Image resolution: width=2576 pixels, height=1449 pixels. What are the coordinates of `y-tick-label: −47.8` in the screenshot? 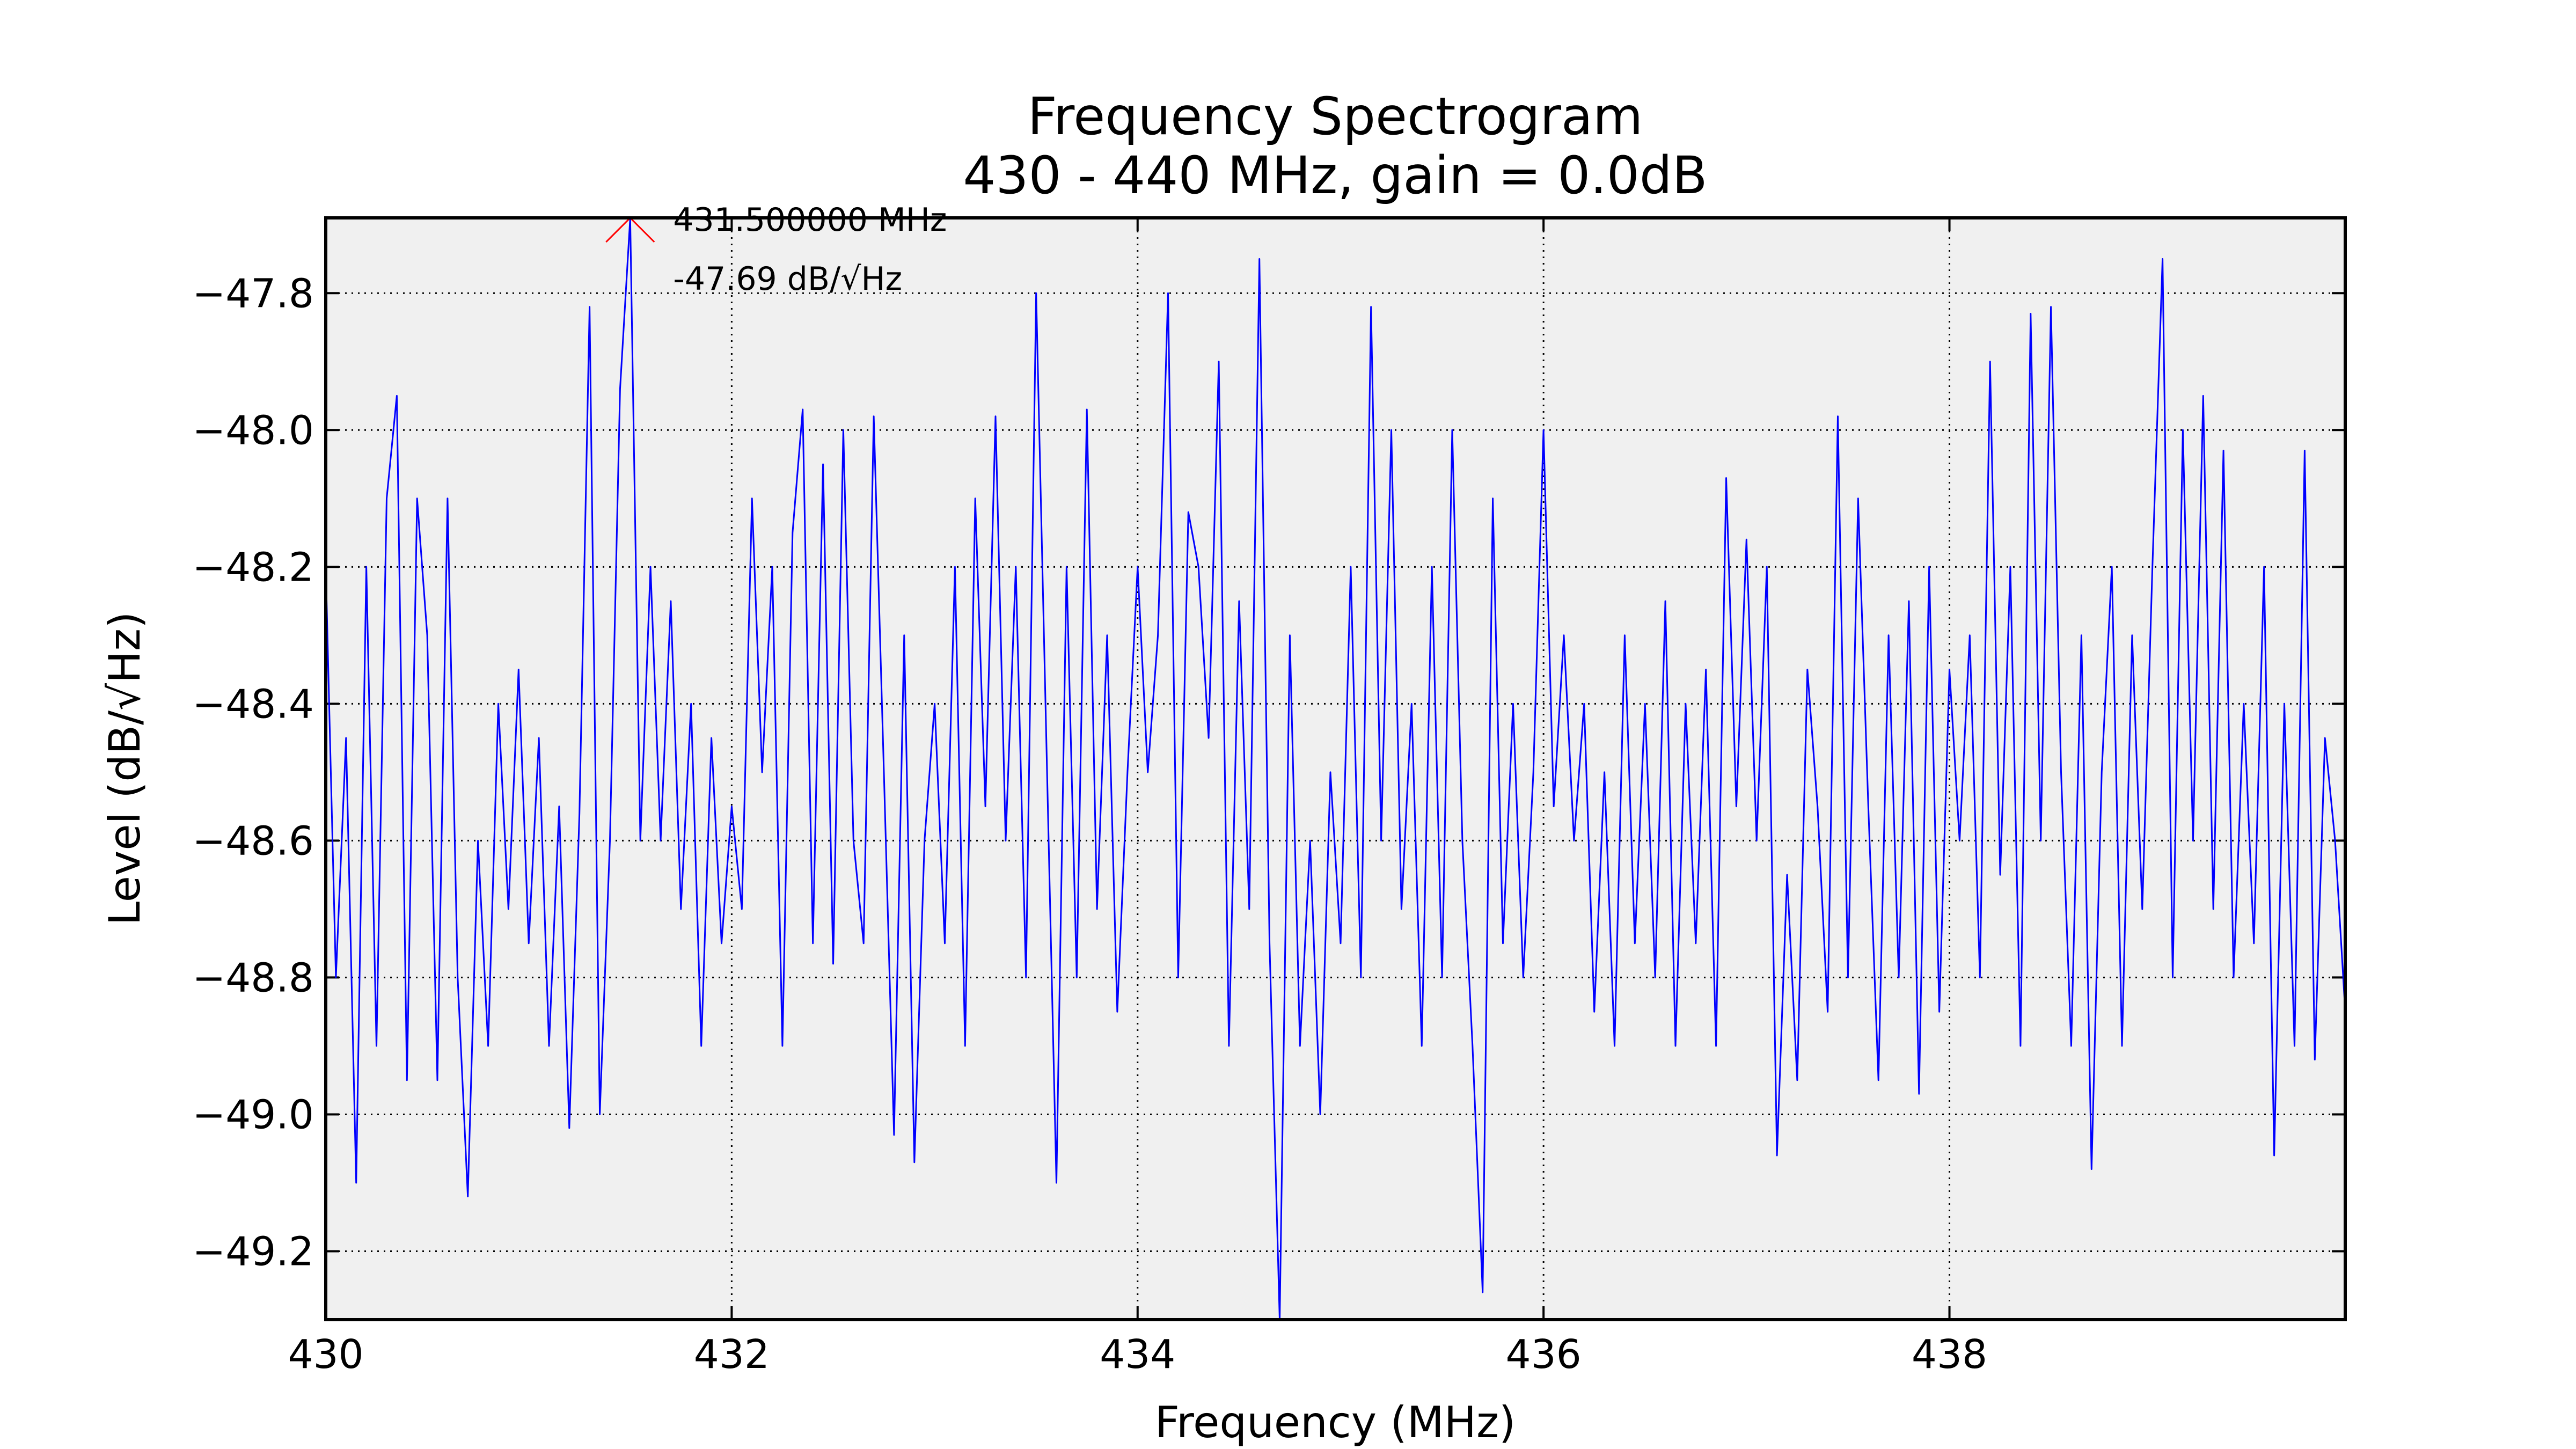 It's located at (253, 293).